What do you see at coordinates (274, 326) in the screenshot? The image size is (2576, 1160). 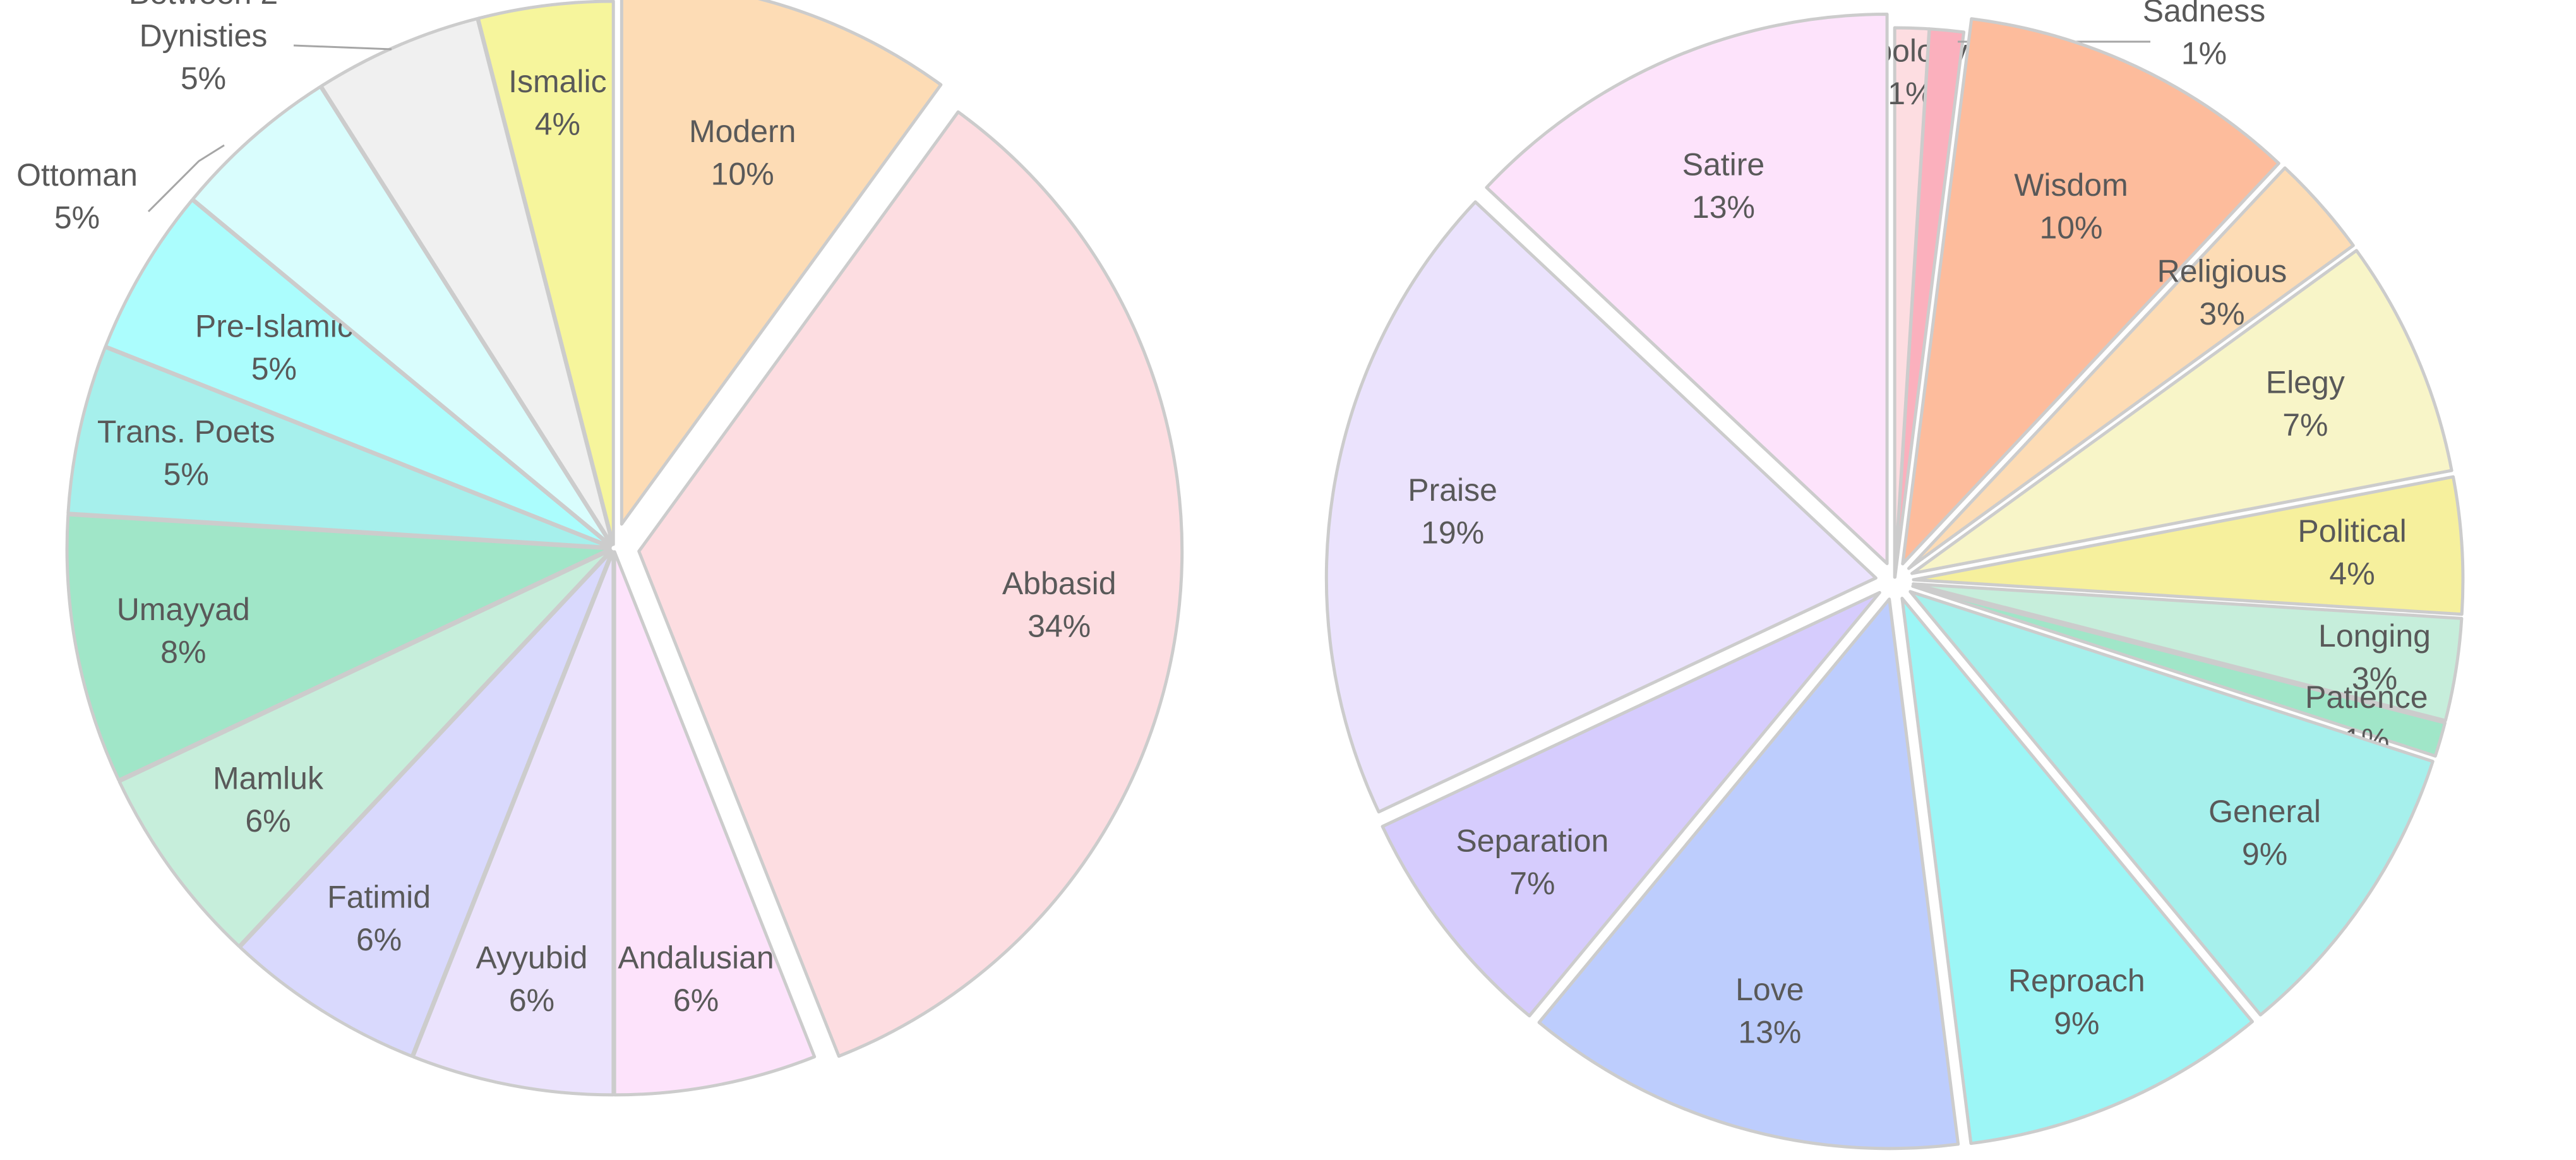 I see `slice-name-pre-islamic: Pre-Islamic` at bounding box center [274, 326].